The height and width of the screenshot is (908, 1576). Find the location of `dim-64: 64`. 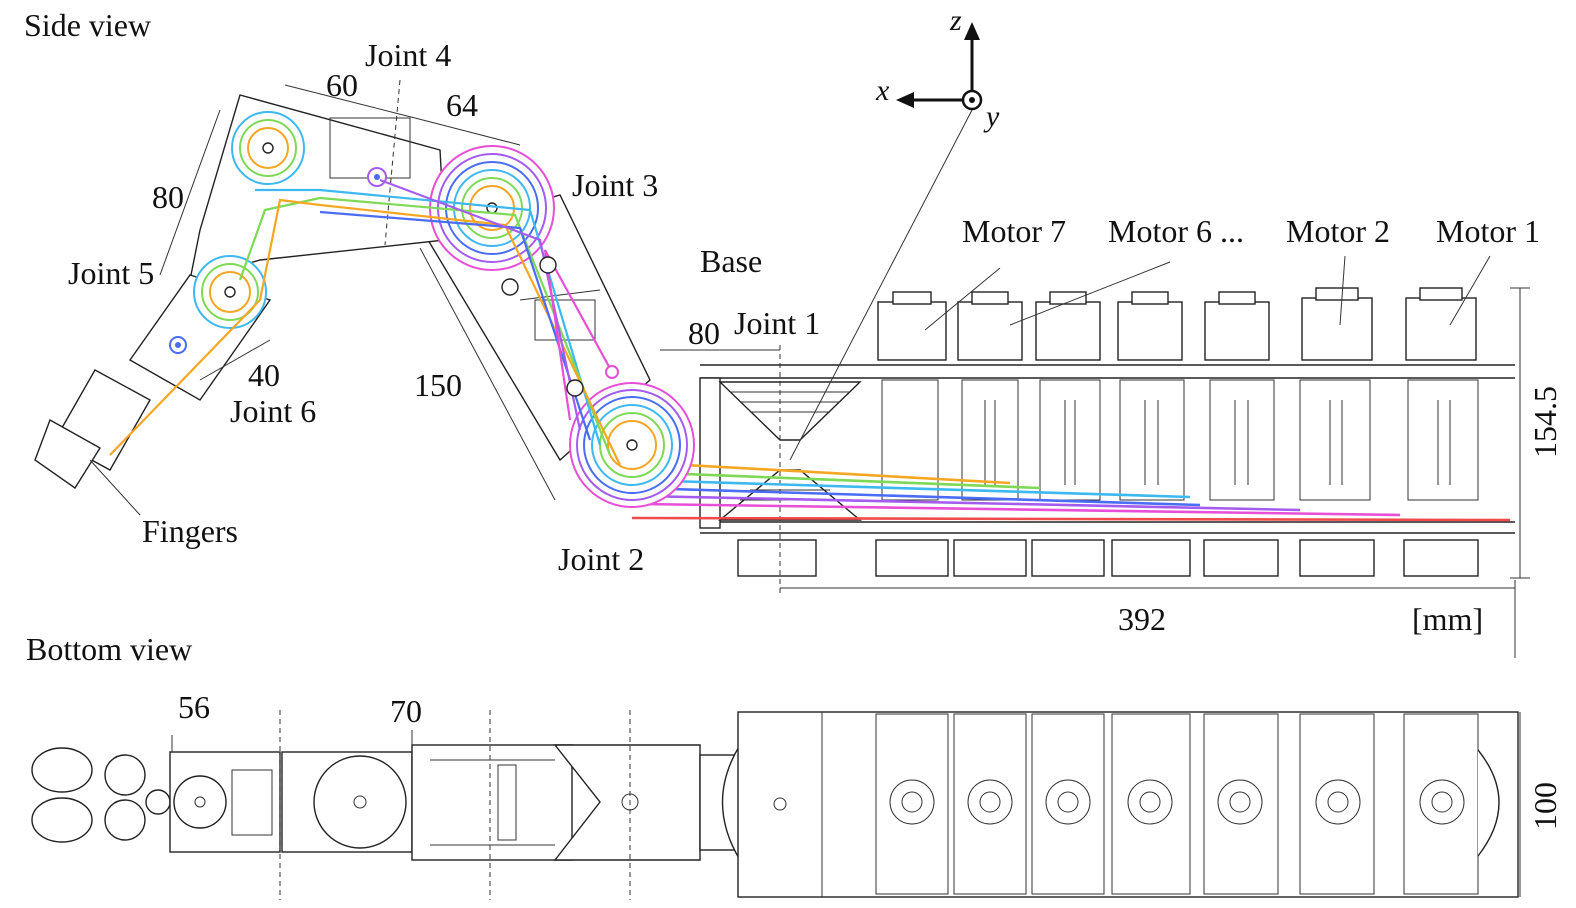

dim-64: 64 is located at coordinates (462, 105).